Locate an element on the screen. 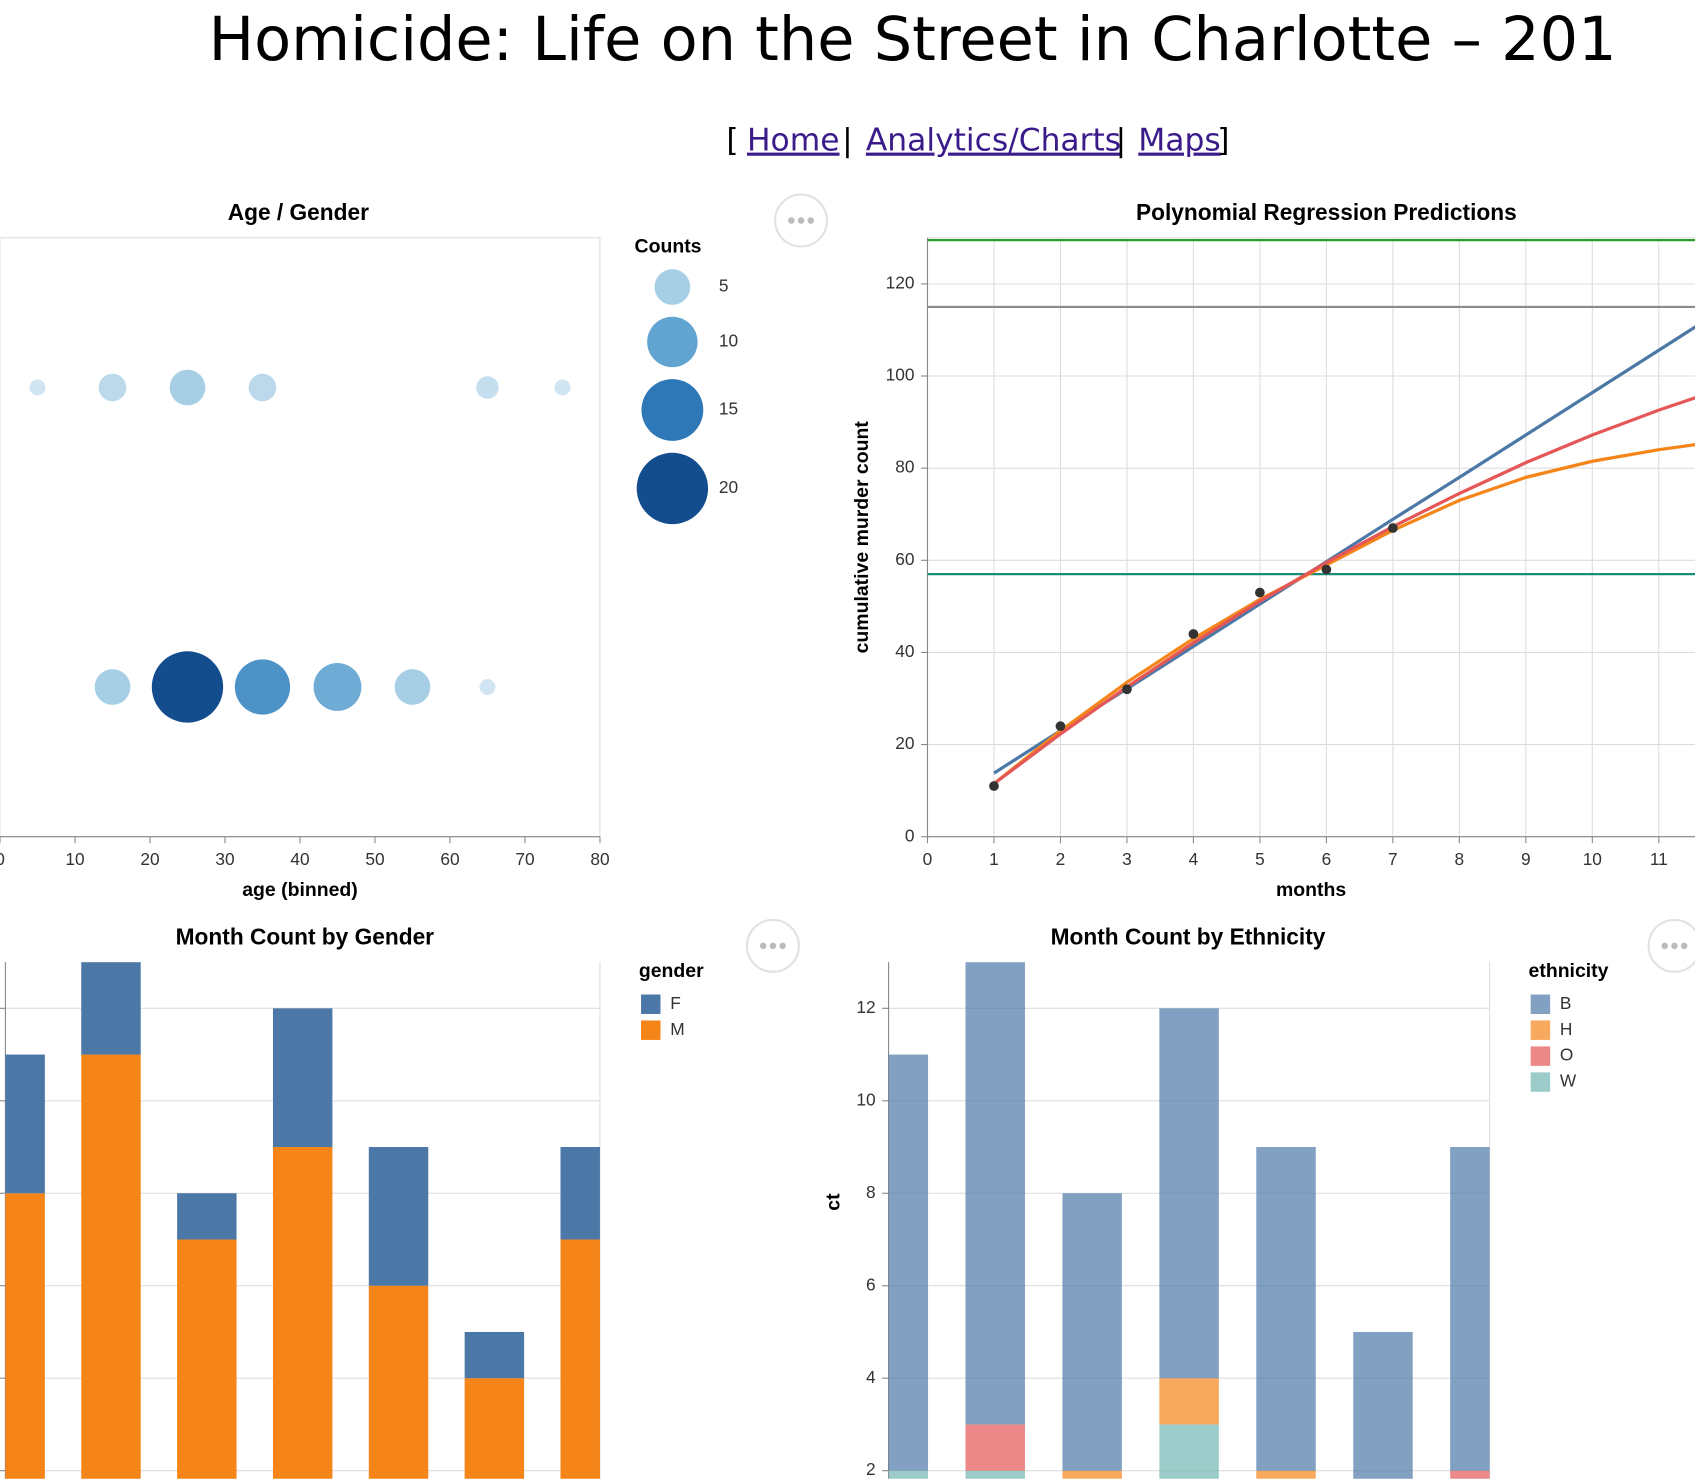 This screenshot has height=1484, width=1695. x-axis-title: months is located at coordinates (1311, 890).